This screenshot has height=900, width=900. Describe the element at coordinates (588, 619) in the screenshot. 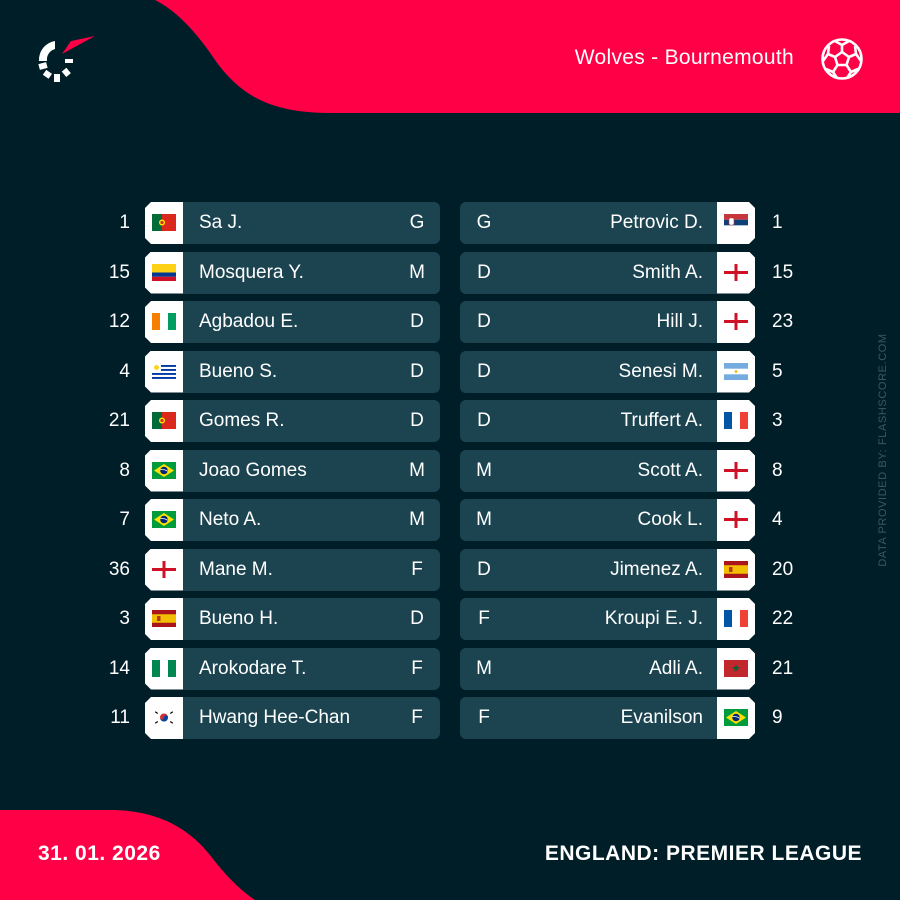

I see `player-card: Kroupi E. J. F` at that location.